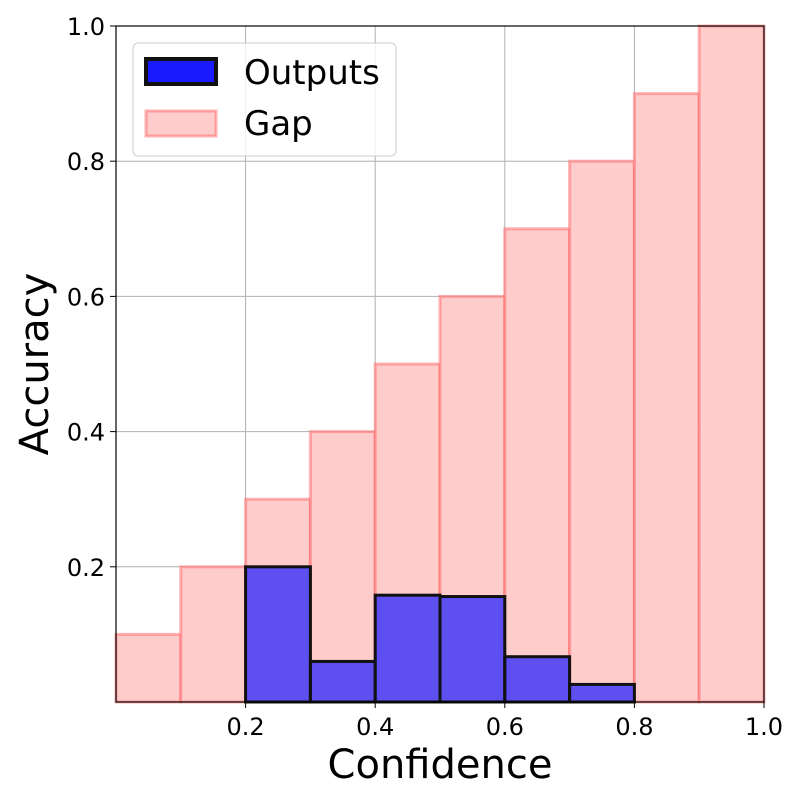 This screenshot has width=800, height=805. What do you see at coordinates (505, 727) in the screenshot?
I see `x-tick-label: 0.6` at bounding box center [505, 727].